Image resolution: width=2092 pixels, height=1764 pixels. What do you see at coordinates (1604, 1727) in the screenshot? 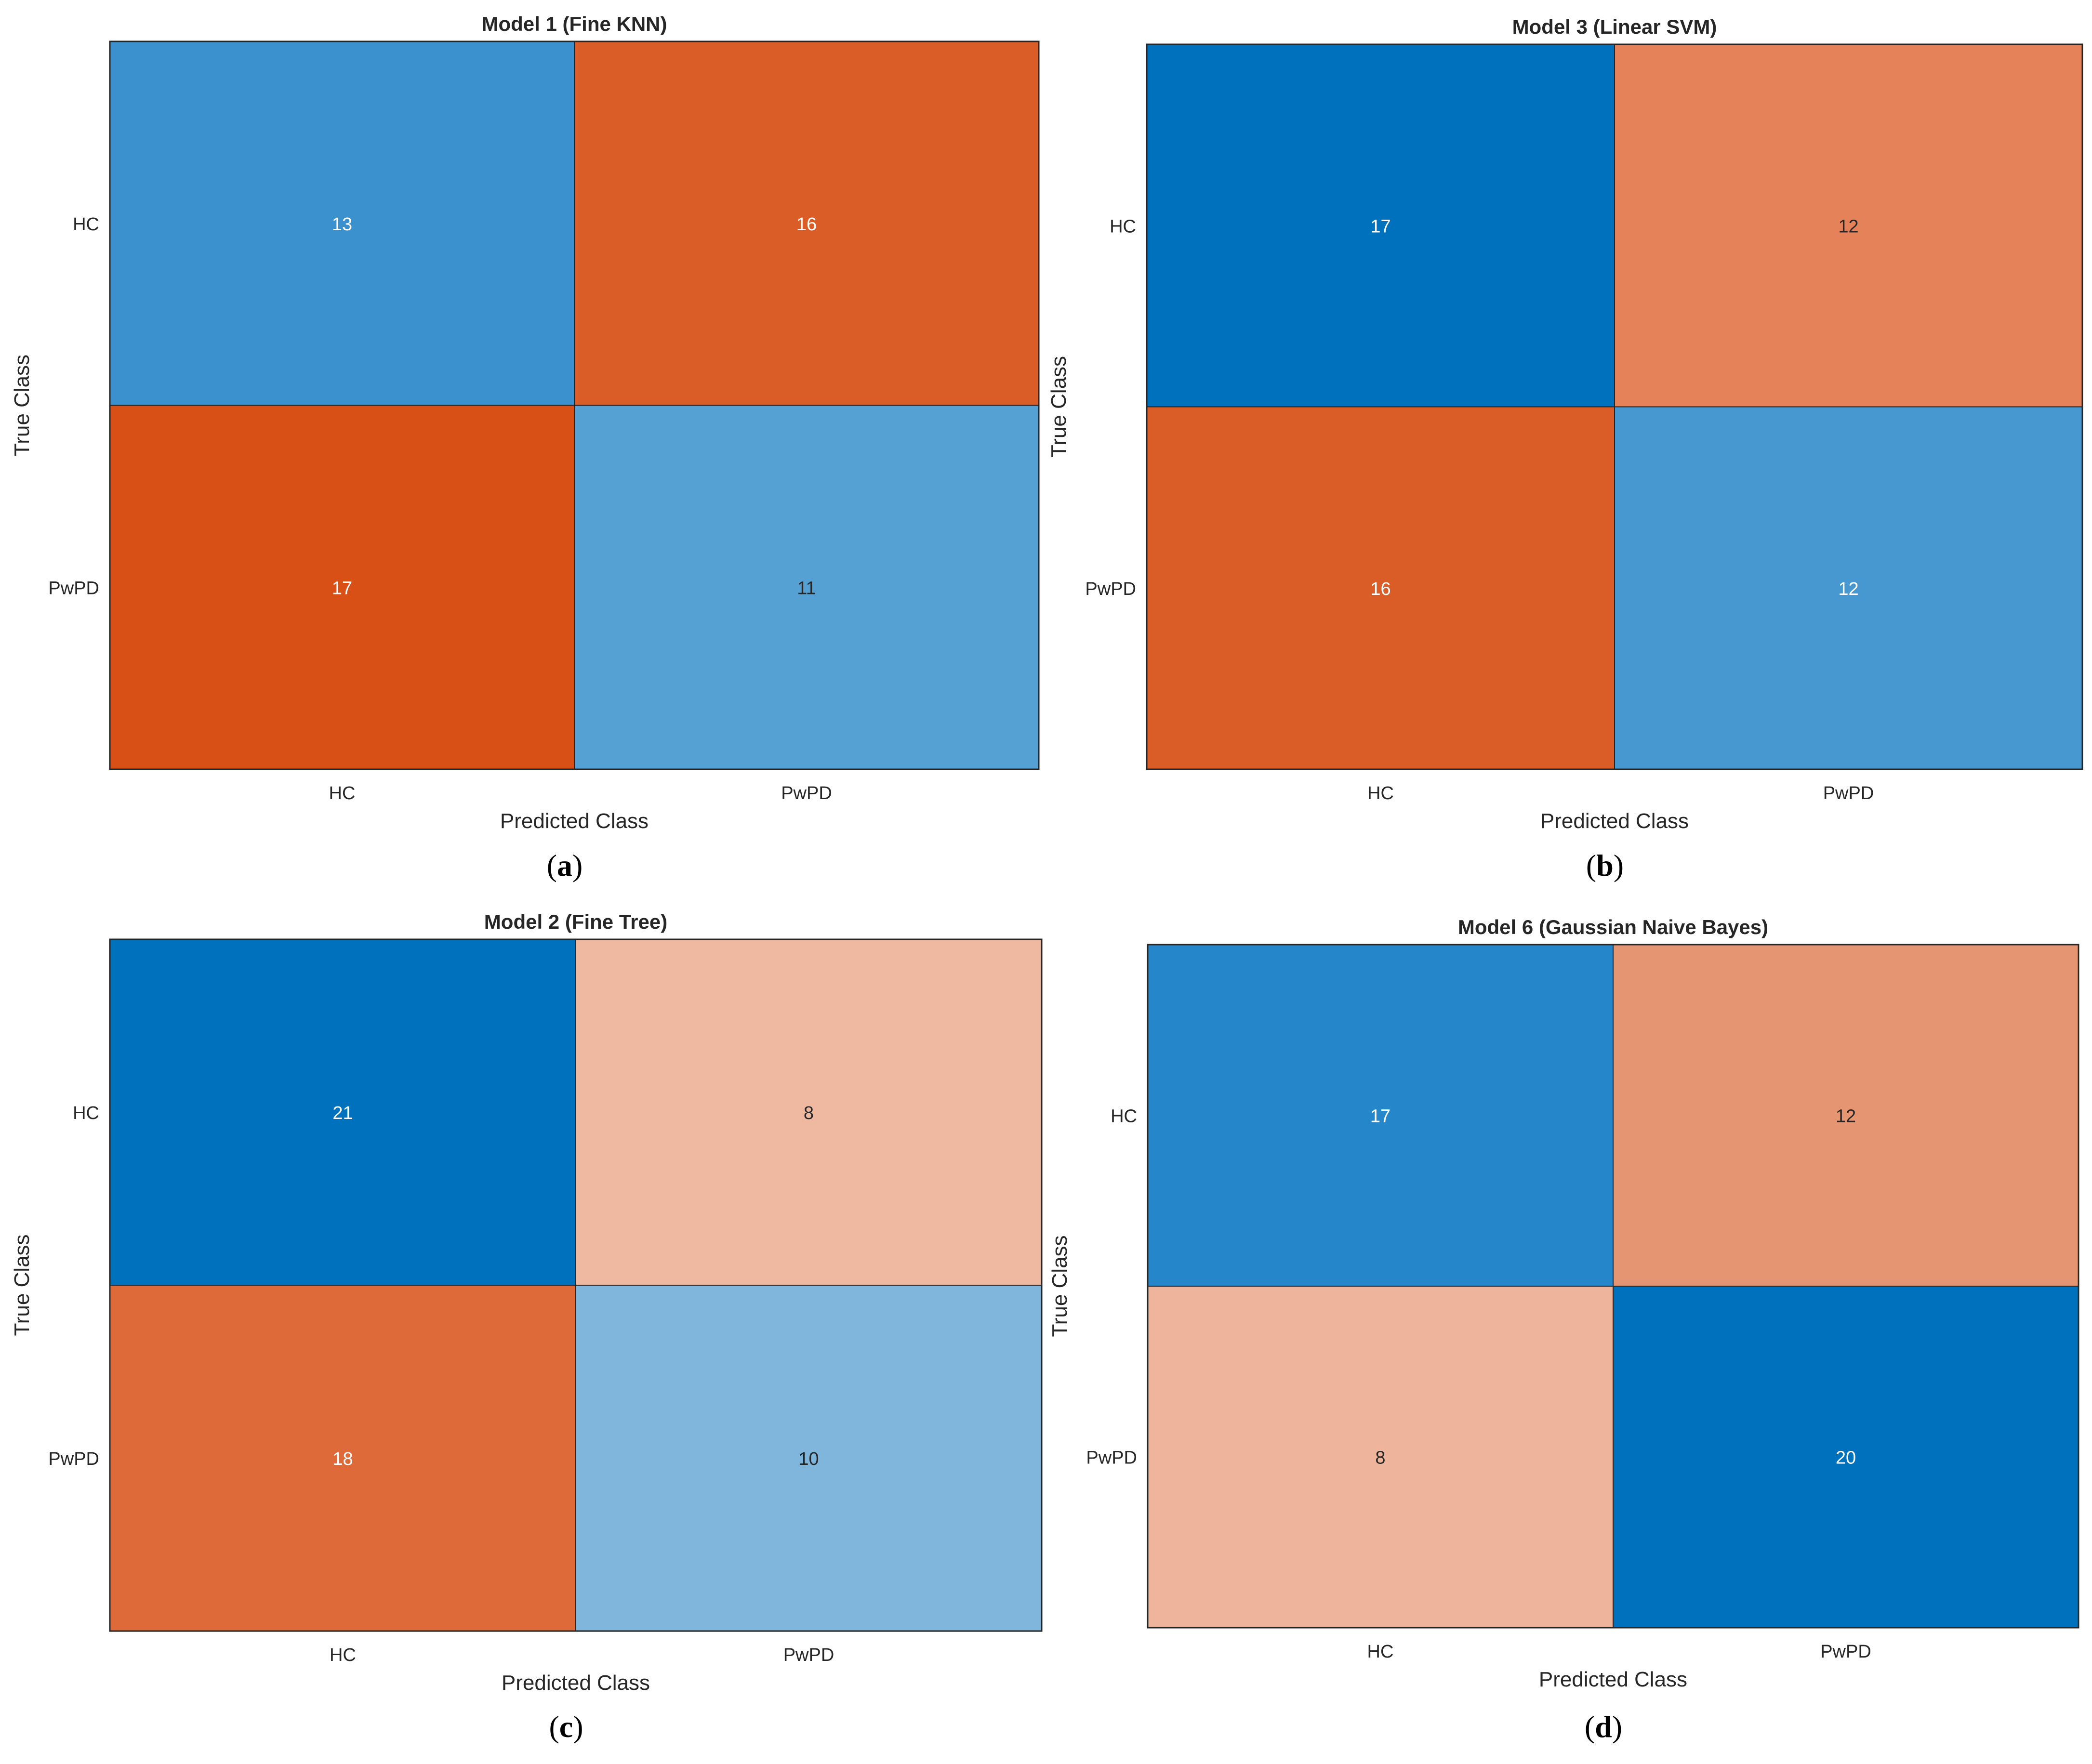
I see `panel-label: (d)` at bounding box center [1604, 1727].